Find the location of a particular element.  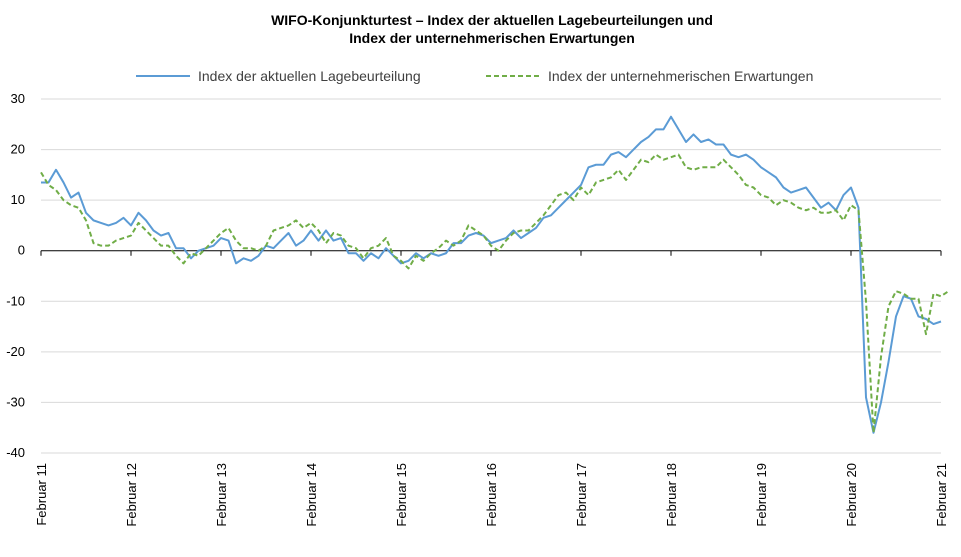

x-tick-label: Februar 13 is located at coordinates (221, 495).